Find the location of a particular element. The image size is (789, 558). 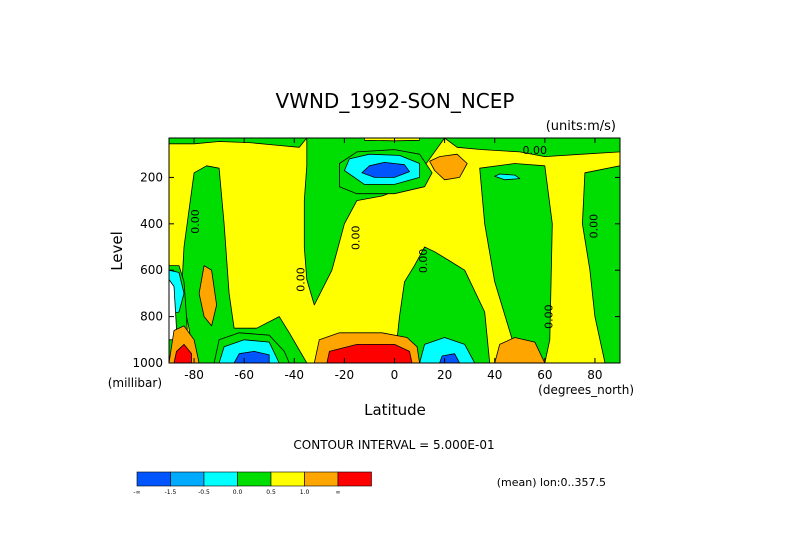

x-tick-label: 20 is located at coordinates (444, 375).